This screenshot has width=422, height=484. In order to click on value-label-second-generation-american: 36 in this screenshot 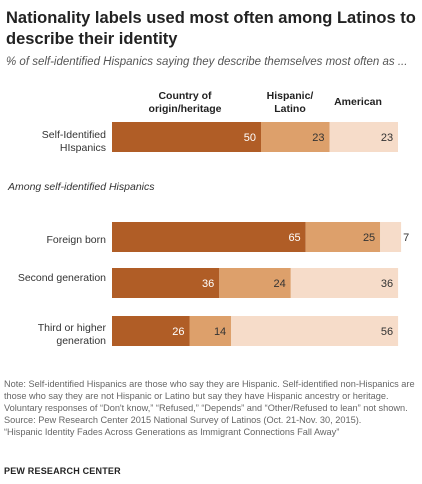, I will do `click(387, 284)`.